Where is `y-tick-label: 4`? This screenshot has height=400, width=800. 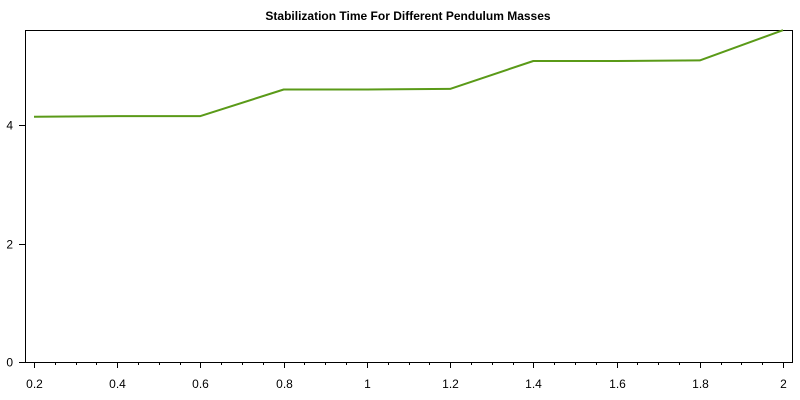
y-tick-label: 4 is located at coordinates (9, 126).